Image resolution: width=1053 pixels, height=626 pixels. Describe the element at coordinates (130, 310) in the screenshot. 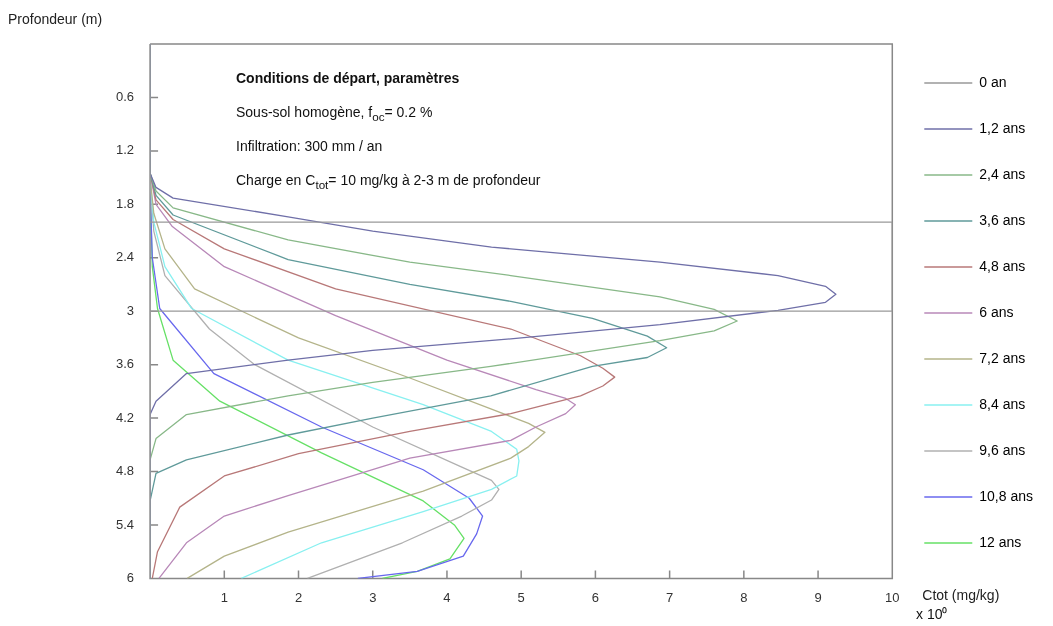

I see `y-tick-label: 3` at that location.